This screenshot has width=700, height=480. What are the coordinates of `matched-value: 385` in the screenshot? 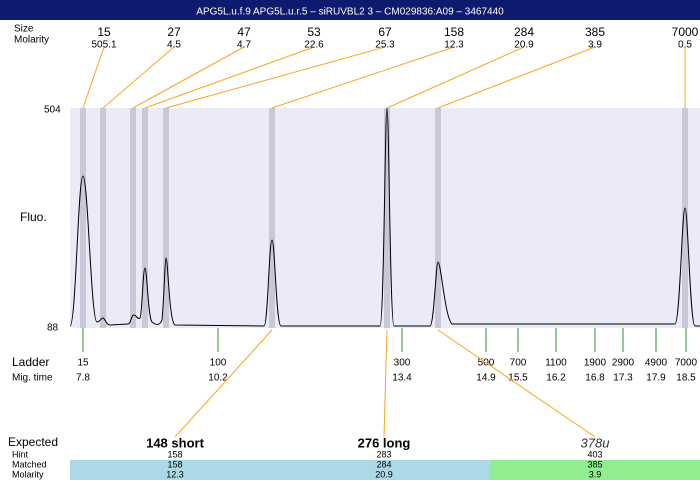 It's located at (594, 464).